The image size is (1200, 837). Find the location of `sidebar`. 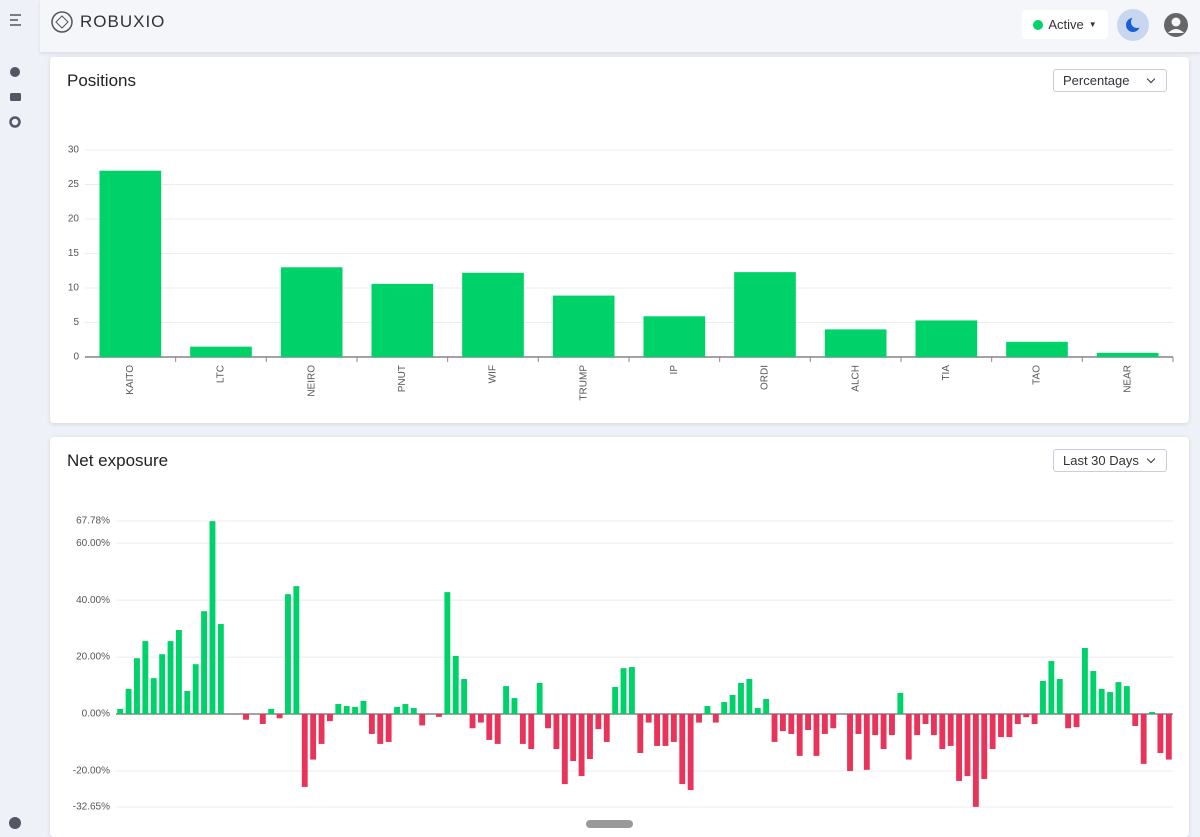

sidebar is located at coordinates (16, 416).